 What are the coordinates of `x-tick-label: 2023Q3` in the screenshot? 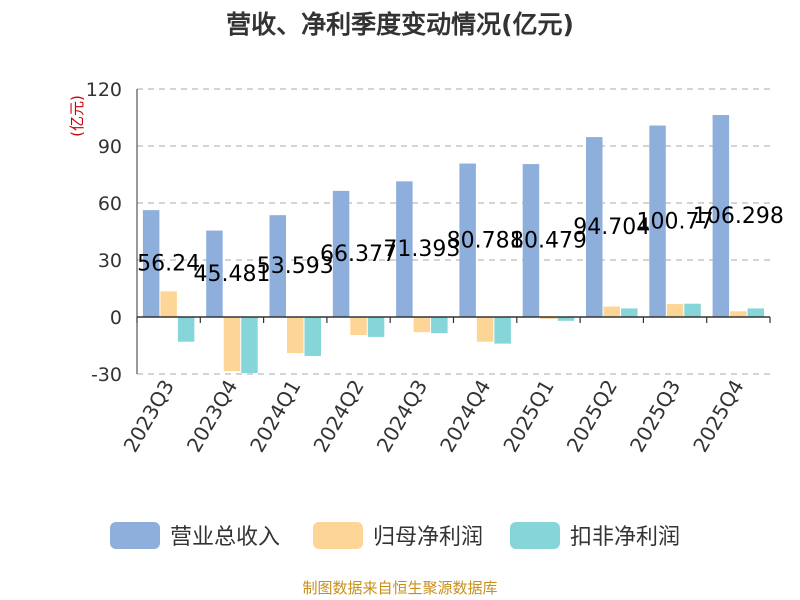 It's located at (149, 416).